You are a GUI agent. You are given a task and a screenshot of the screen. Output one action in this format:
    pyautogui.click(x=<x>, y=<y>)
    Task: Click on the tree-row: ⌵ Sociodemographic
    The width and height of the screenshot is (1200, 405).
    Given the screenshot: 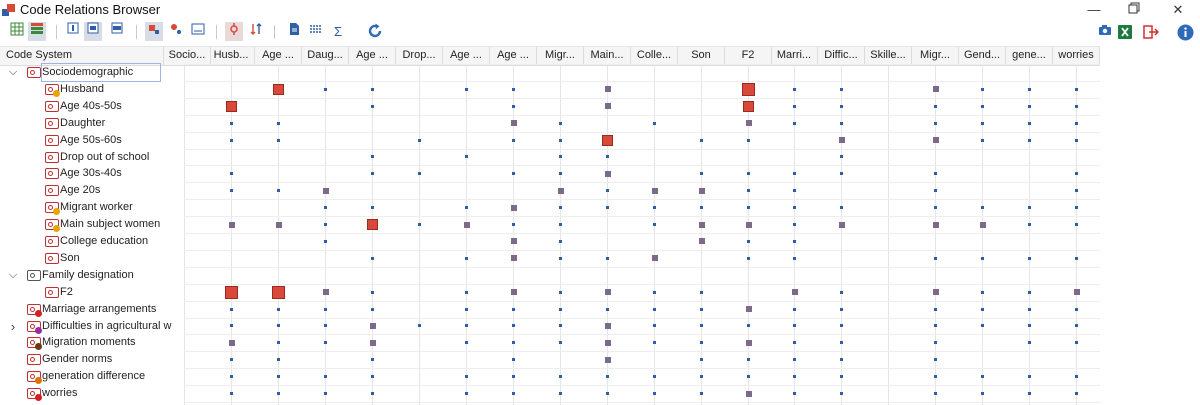 What is the action you would take?
    pyautogui.click(x=92, y=72)
    